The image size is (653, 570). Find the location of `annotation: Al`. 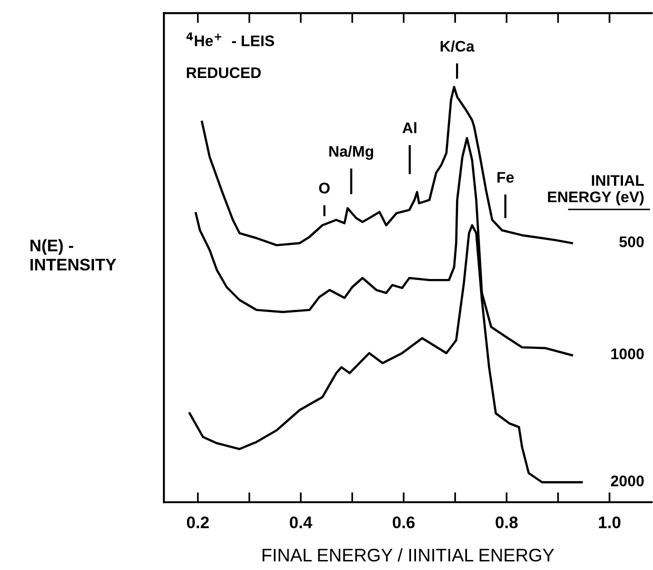

annotation: Al is located at coordinates (409, 128).